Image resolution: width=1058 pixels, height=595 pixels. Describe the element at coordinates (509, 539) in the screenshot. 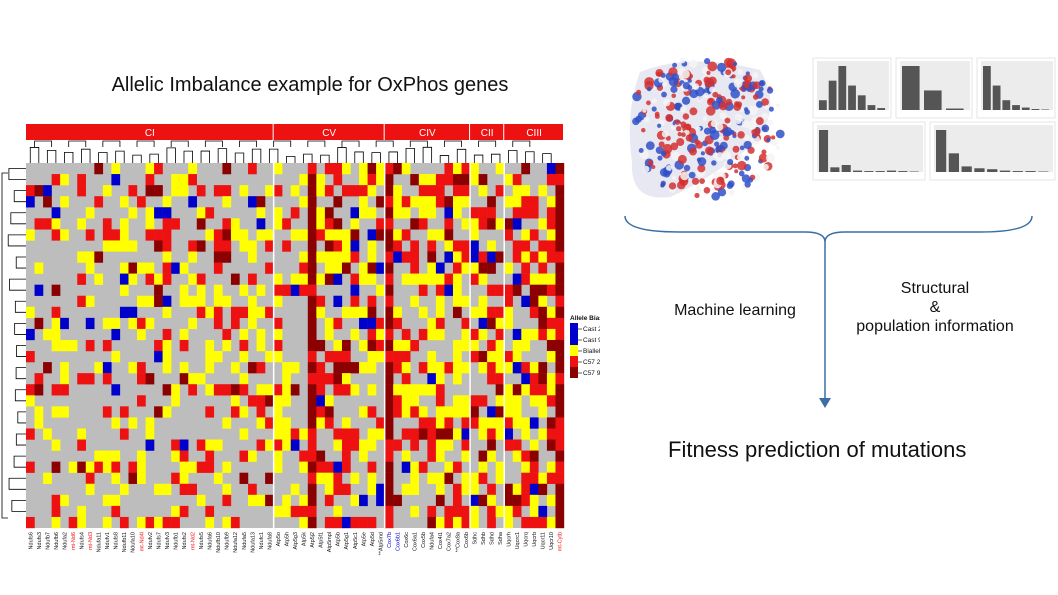

I see `gene-label: Uqcrh` at that location.